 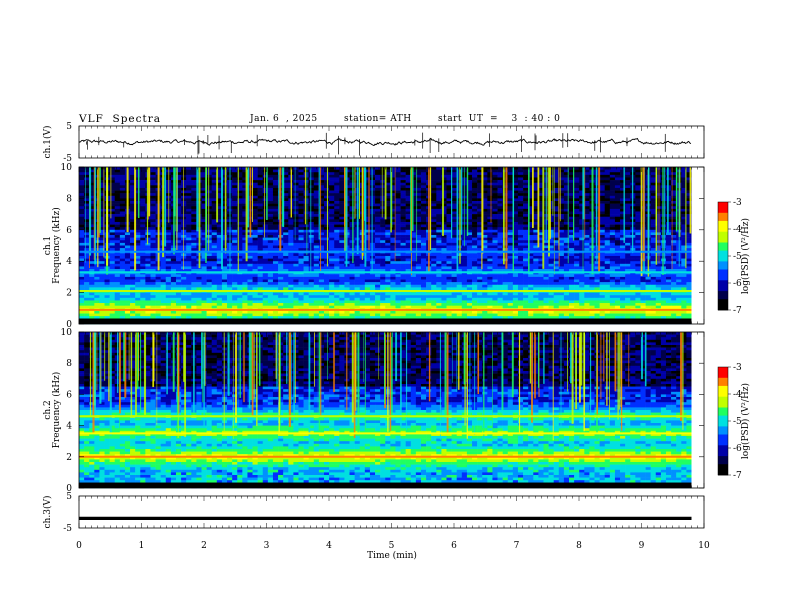 What do you see at coordinates (385, 141) in the screenshot?
I see `ch1-trace` at bounding box center [385, 141].